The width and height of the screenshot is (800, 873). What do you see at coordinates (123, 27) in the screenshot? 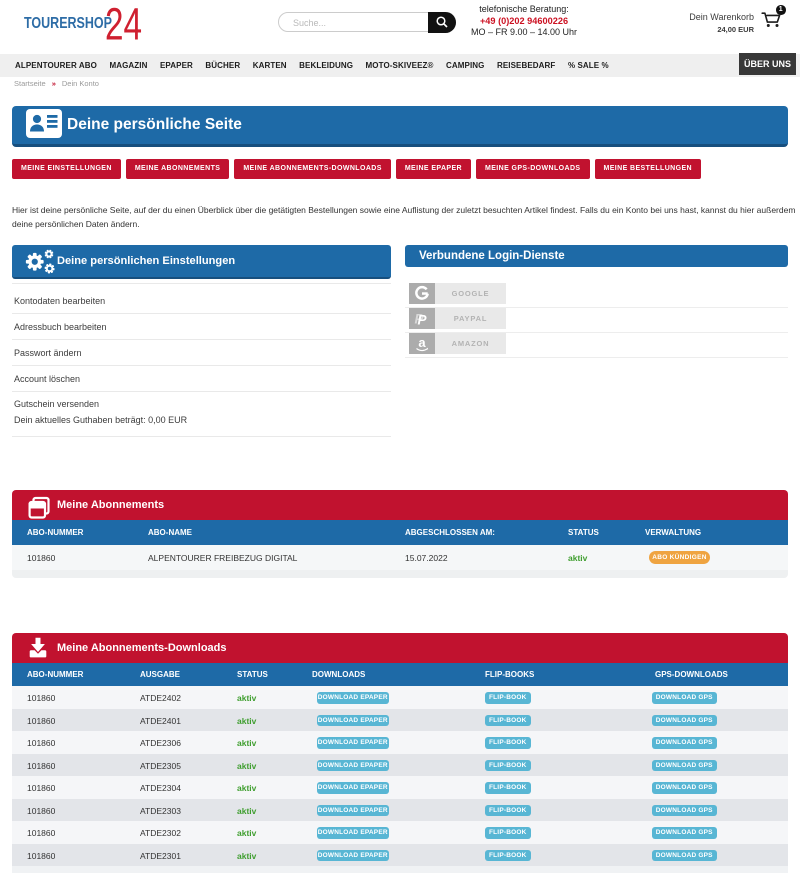
I see `svg-text: 24` at bounding box center [123, 27].